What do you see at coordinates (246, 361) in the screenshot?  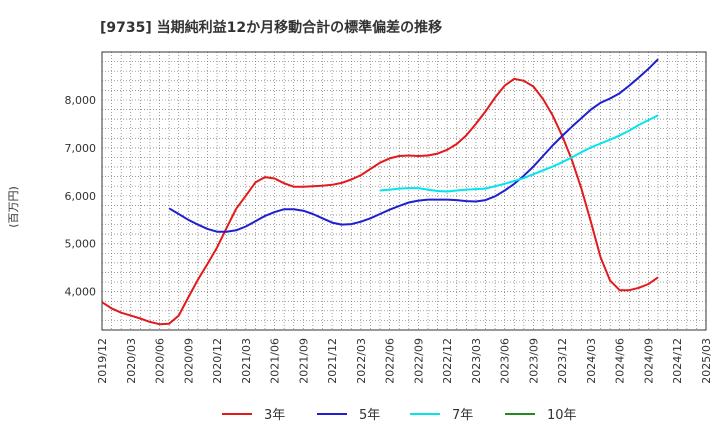 I see `x-tick-label: 2021/03` at bounding box center [246, 361].